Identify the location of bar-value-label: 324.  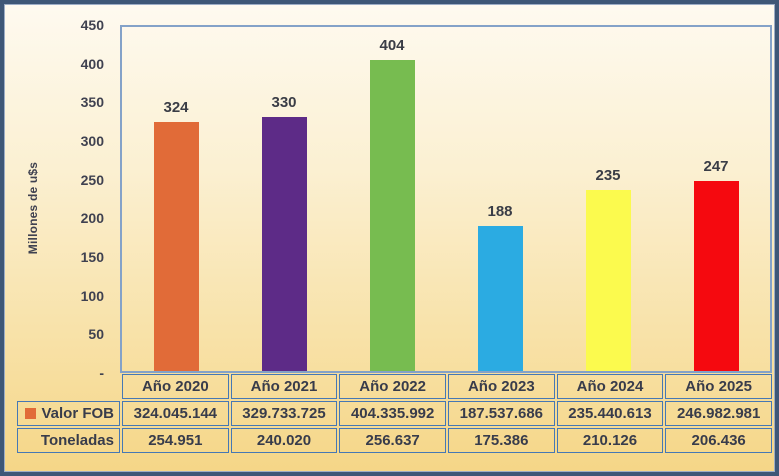
(176, 107).